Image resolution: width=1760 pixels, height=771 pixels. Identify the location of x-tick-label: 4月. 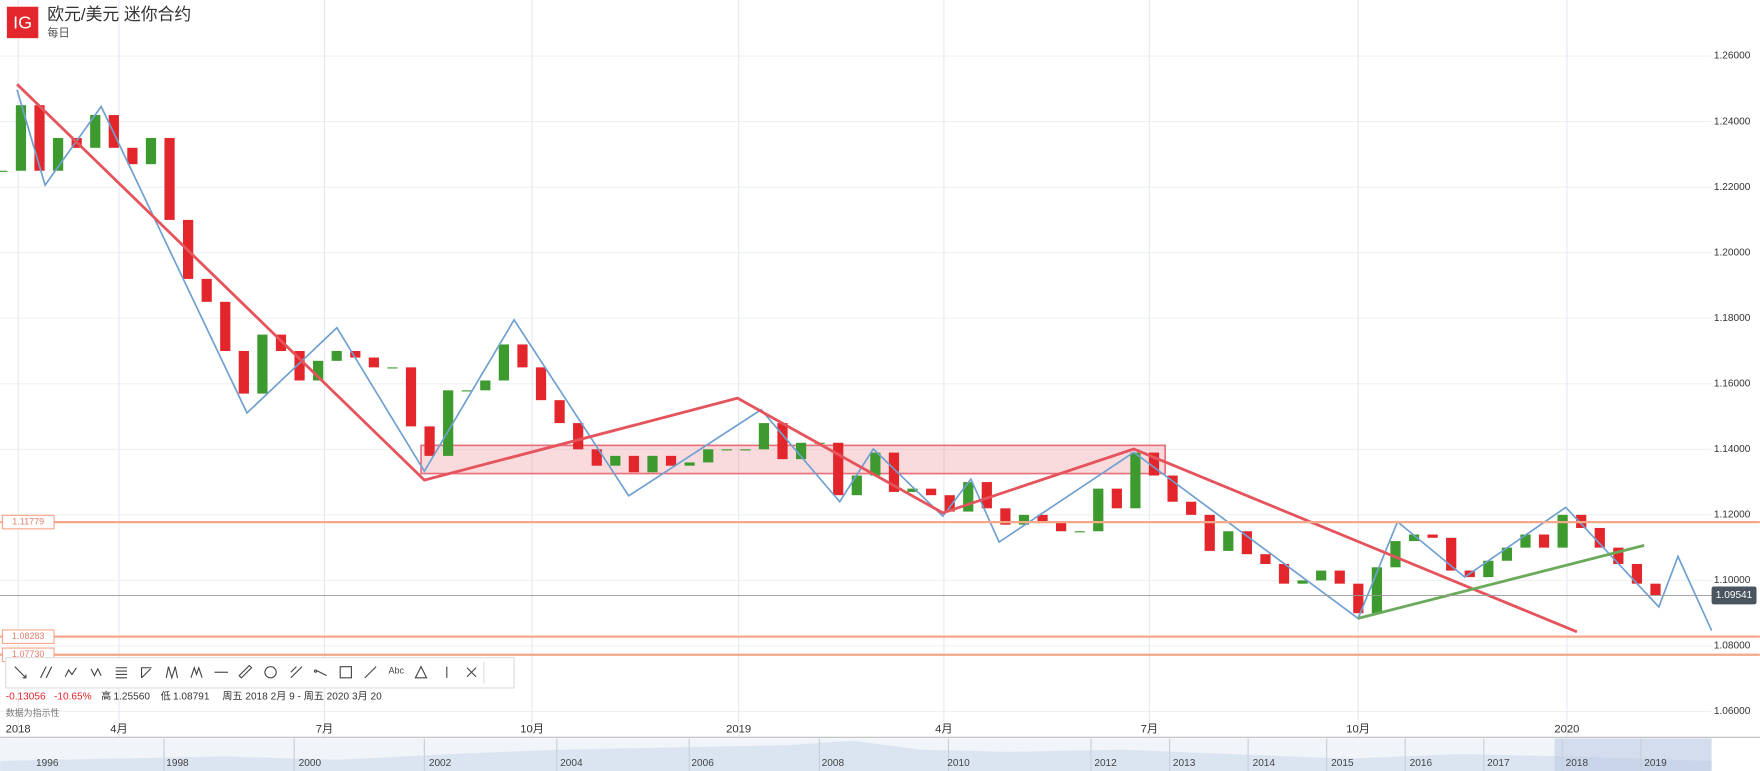
(943, 729).